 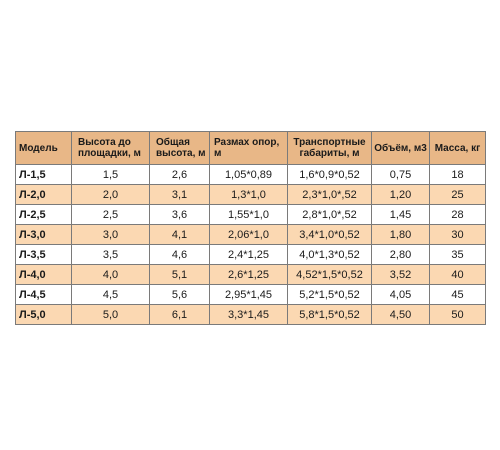 What do you see at coordinates (457, 194) in the screenshot?
I see `cell-mass: 25` at bounding box center [457, 194].